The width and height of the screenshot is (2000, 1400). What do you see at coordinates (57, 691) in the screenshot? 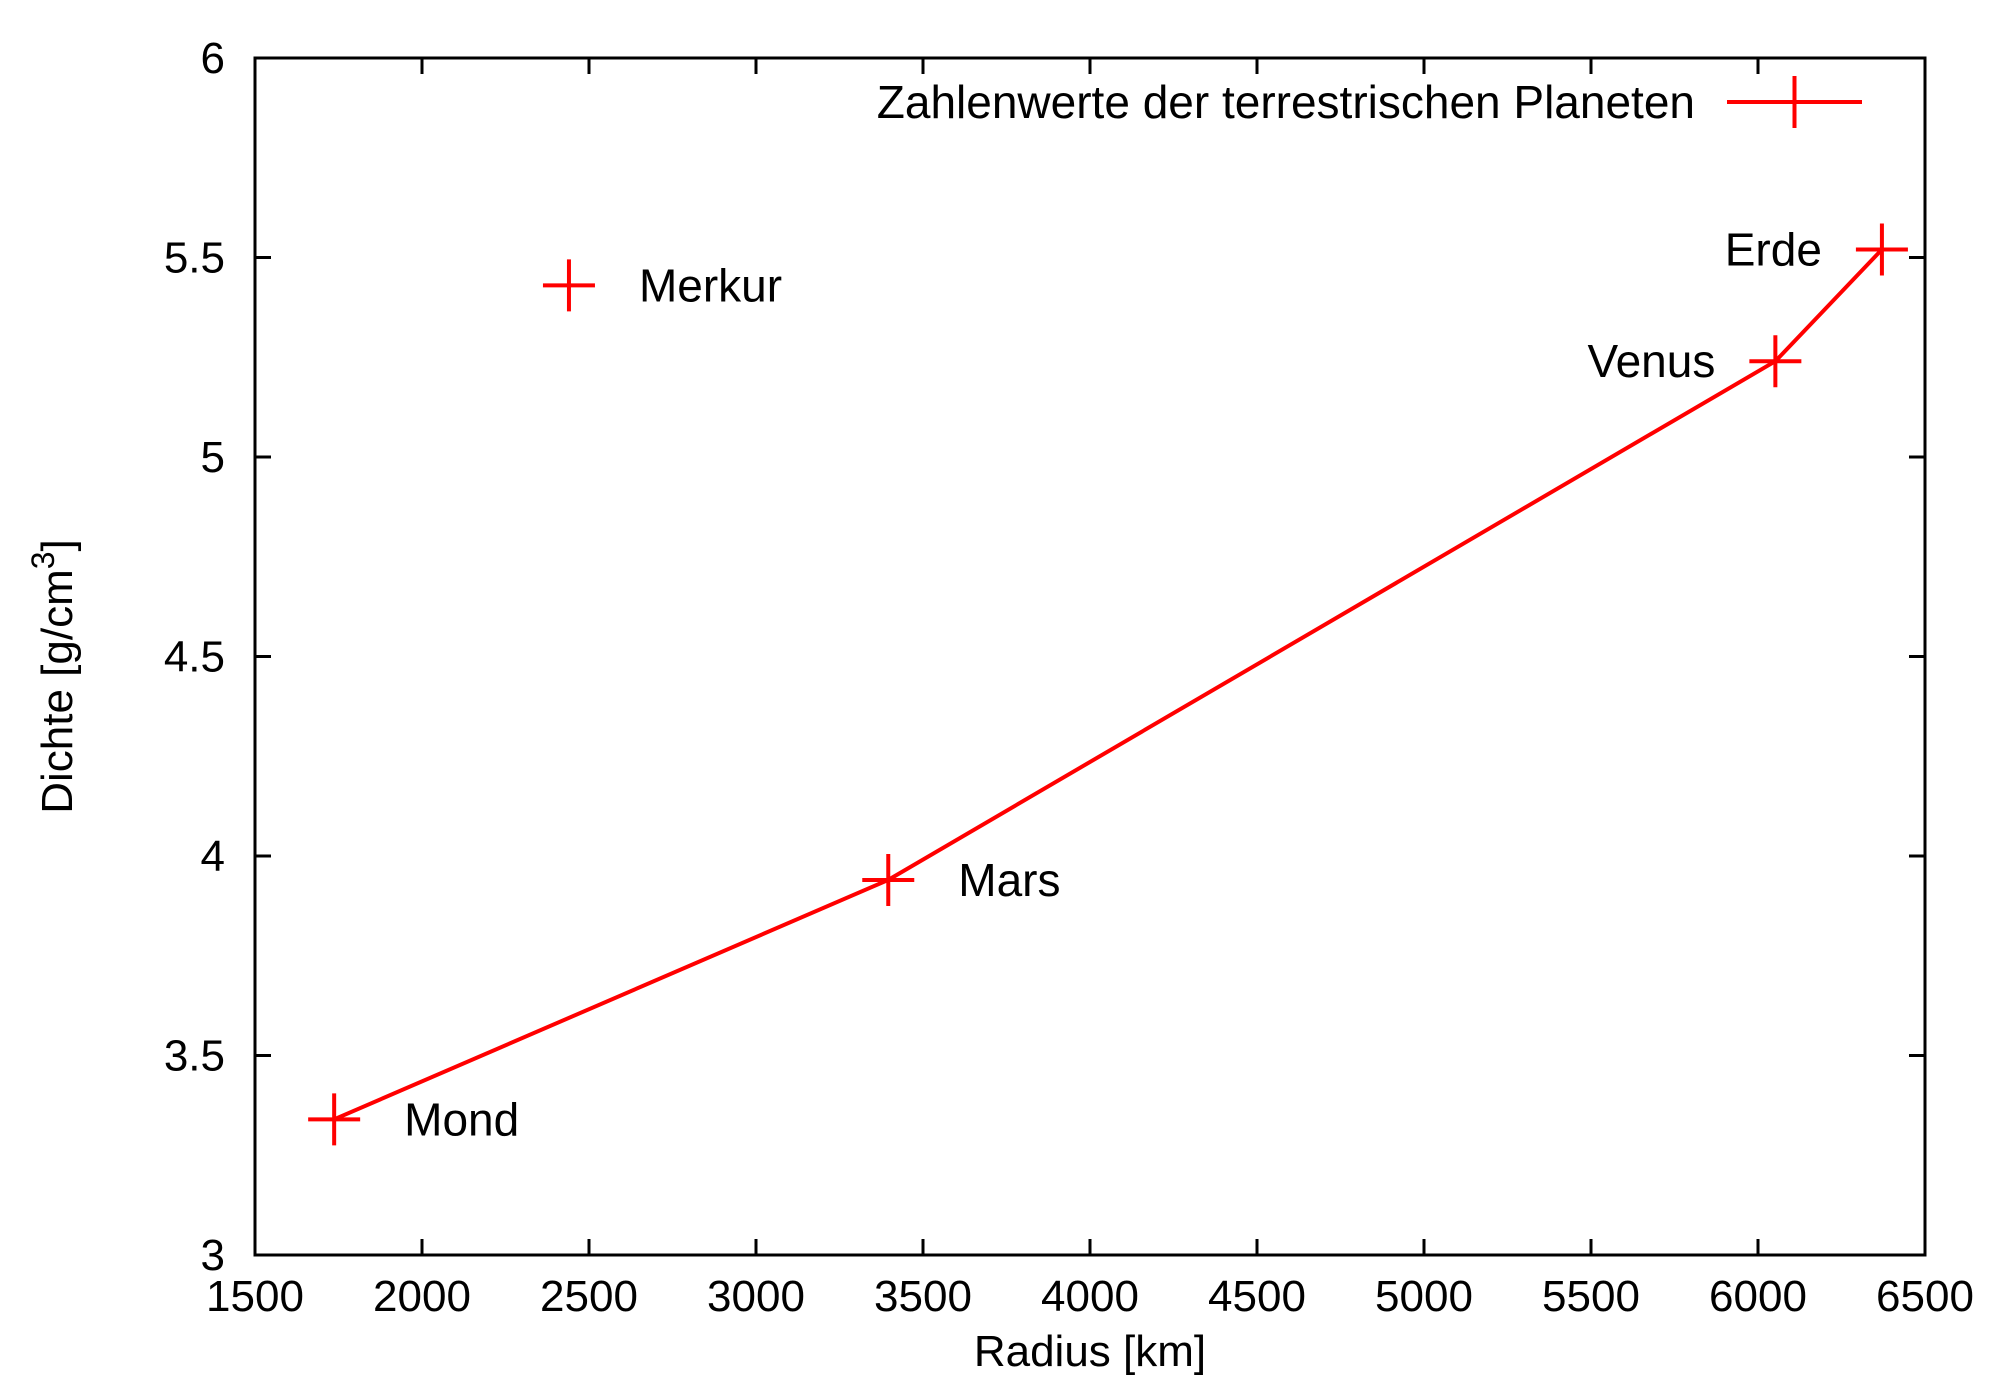
I see `y-axis-title-main: Dichte [g/cm` at bounding box center [57, 691].